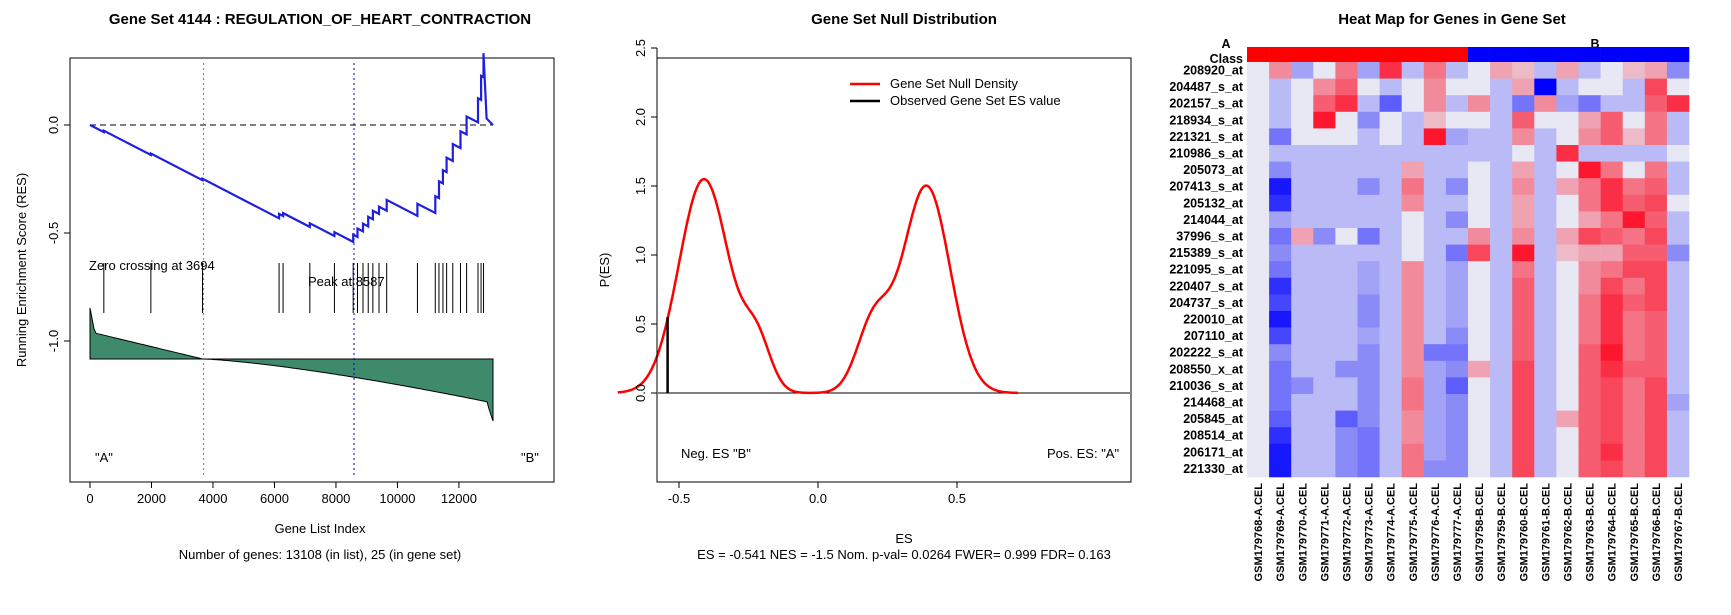  What do you see at coordinates (53, 125) in the screenshot?
I see `enrichment-y-tick-label: 0.0` at bounding box center [53, 125].